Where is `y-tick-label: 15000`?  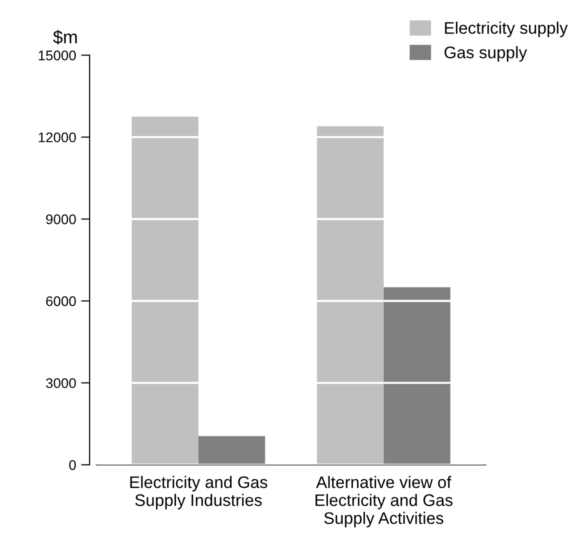
y-tick-label: 15000 is located at coordinates (57, 55).